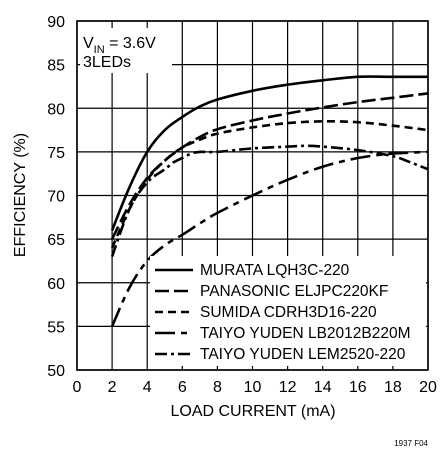 The image size is (440, 451). I want to click on legend-label-5: TAIYO YUDEN LEM2520-220, so click(303, 354).